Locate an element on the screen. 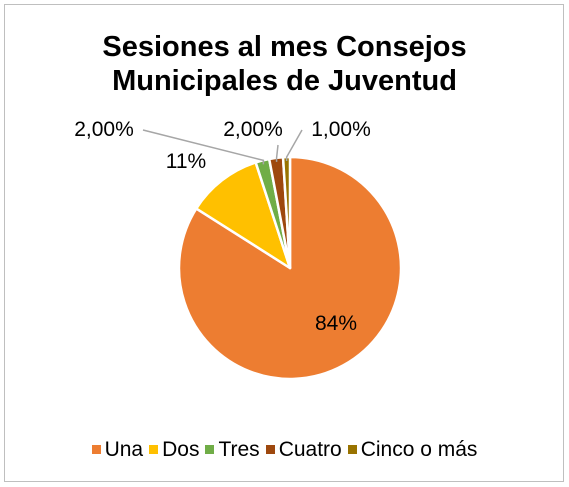 The height and width of the screenshot is (487, 569). legend-item-tres: Tres is located at coordinates (232, 450).